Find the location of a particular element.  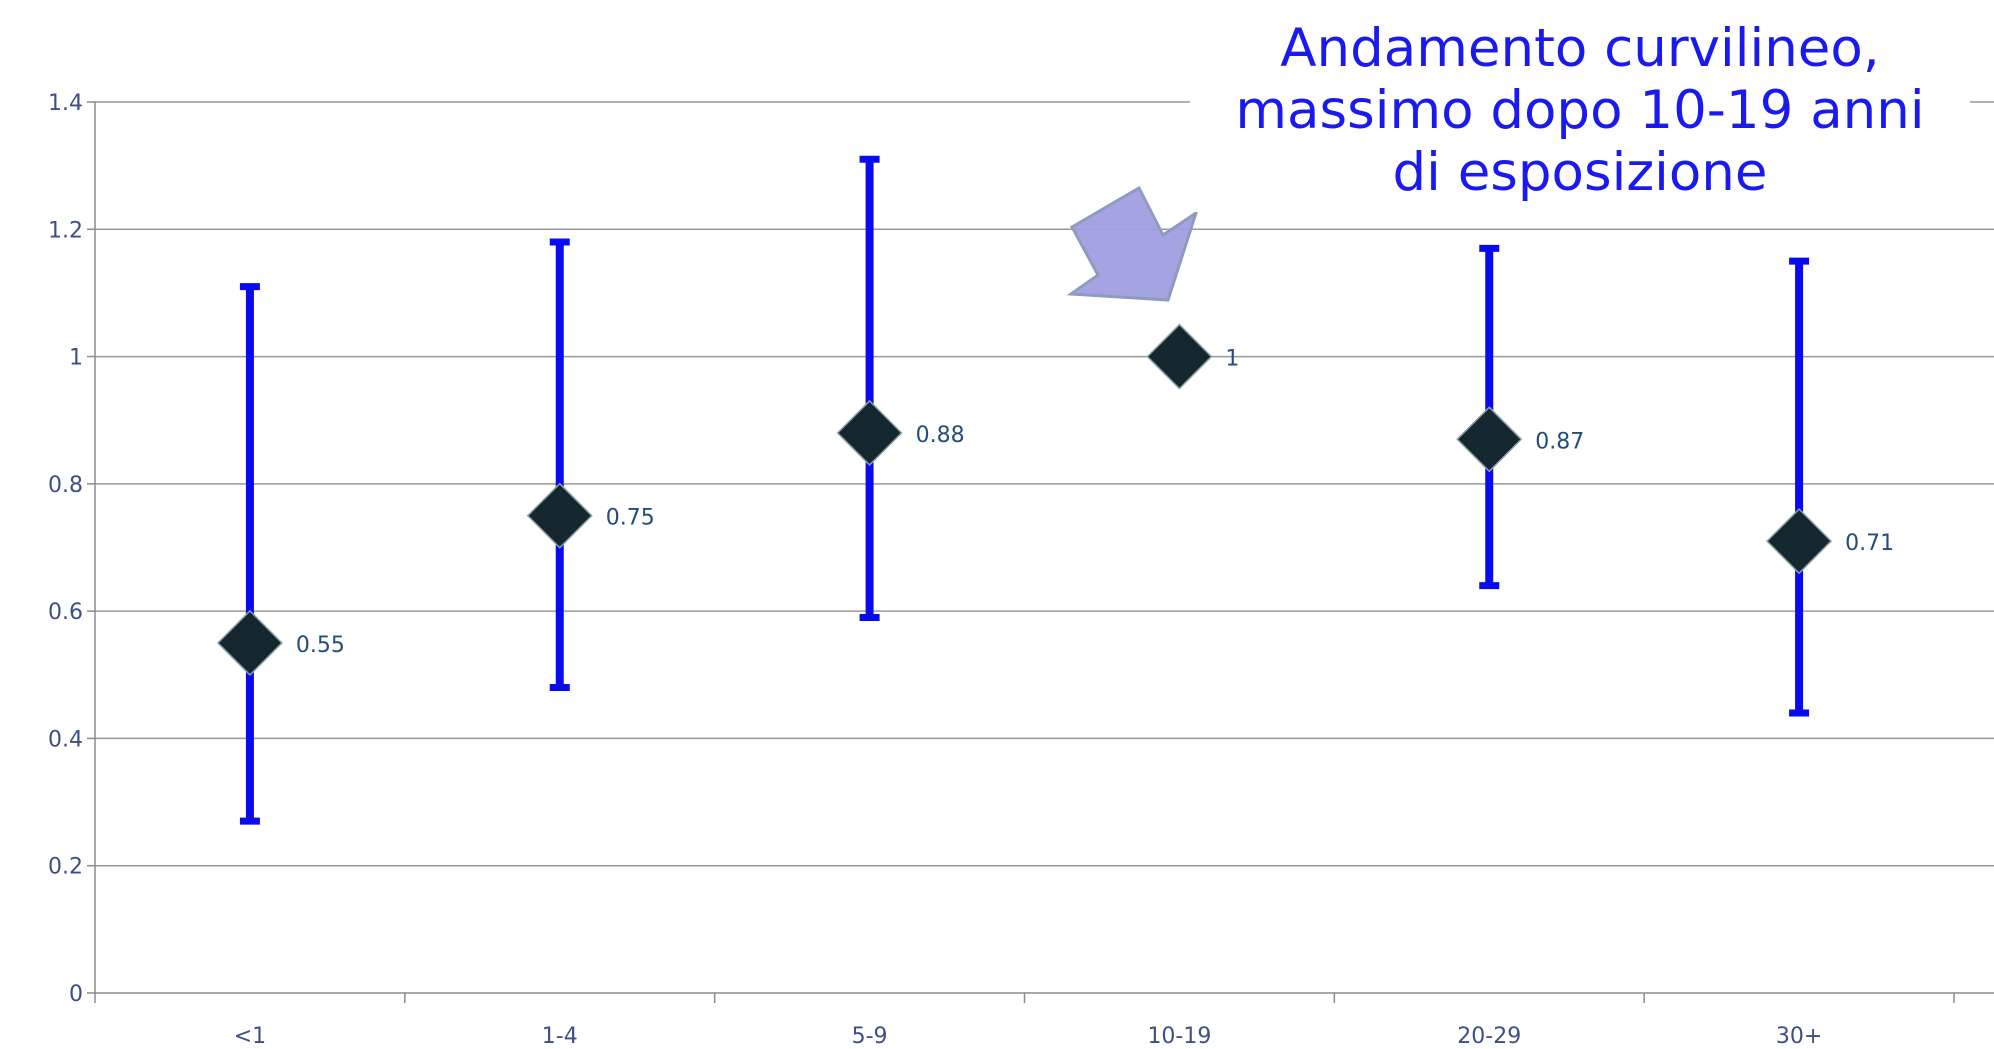

annotation-line-3: di esposizione is located at coordinates (1580, 173).